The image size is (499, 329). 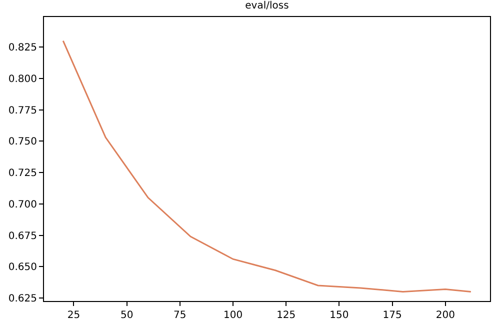 I want to click on y-tick-label: 0.725, so click(x=22, y=174).